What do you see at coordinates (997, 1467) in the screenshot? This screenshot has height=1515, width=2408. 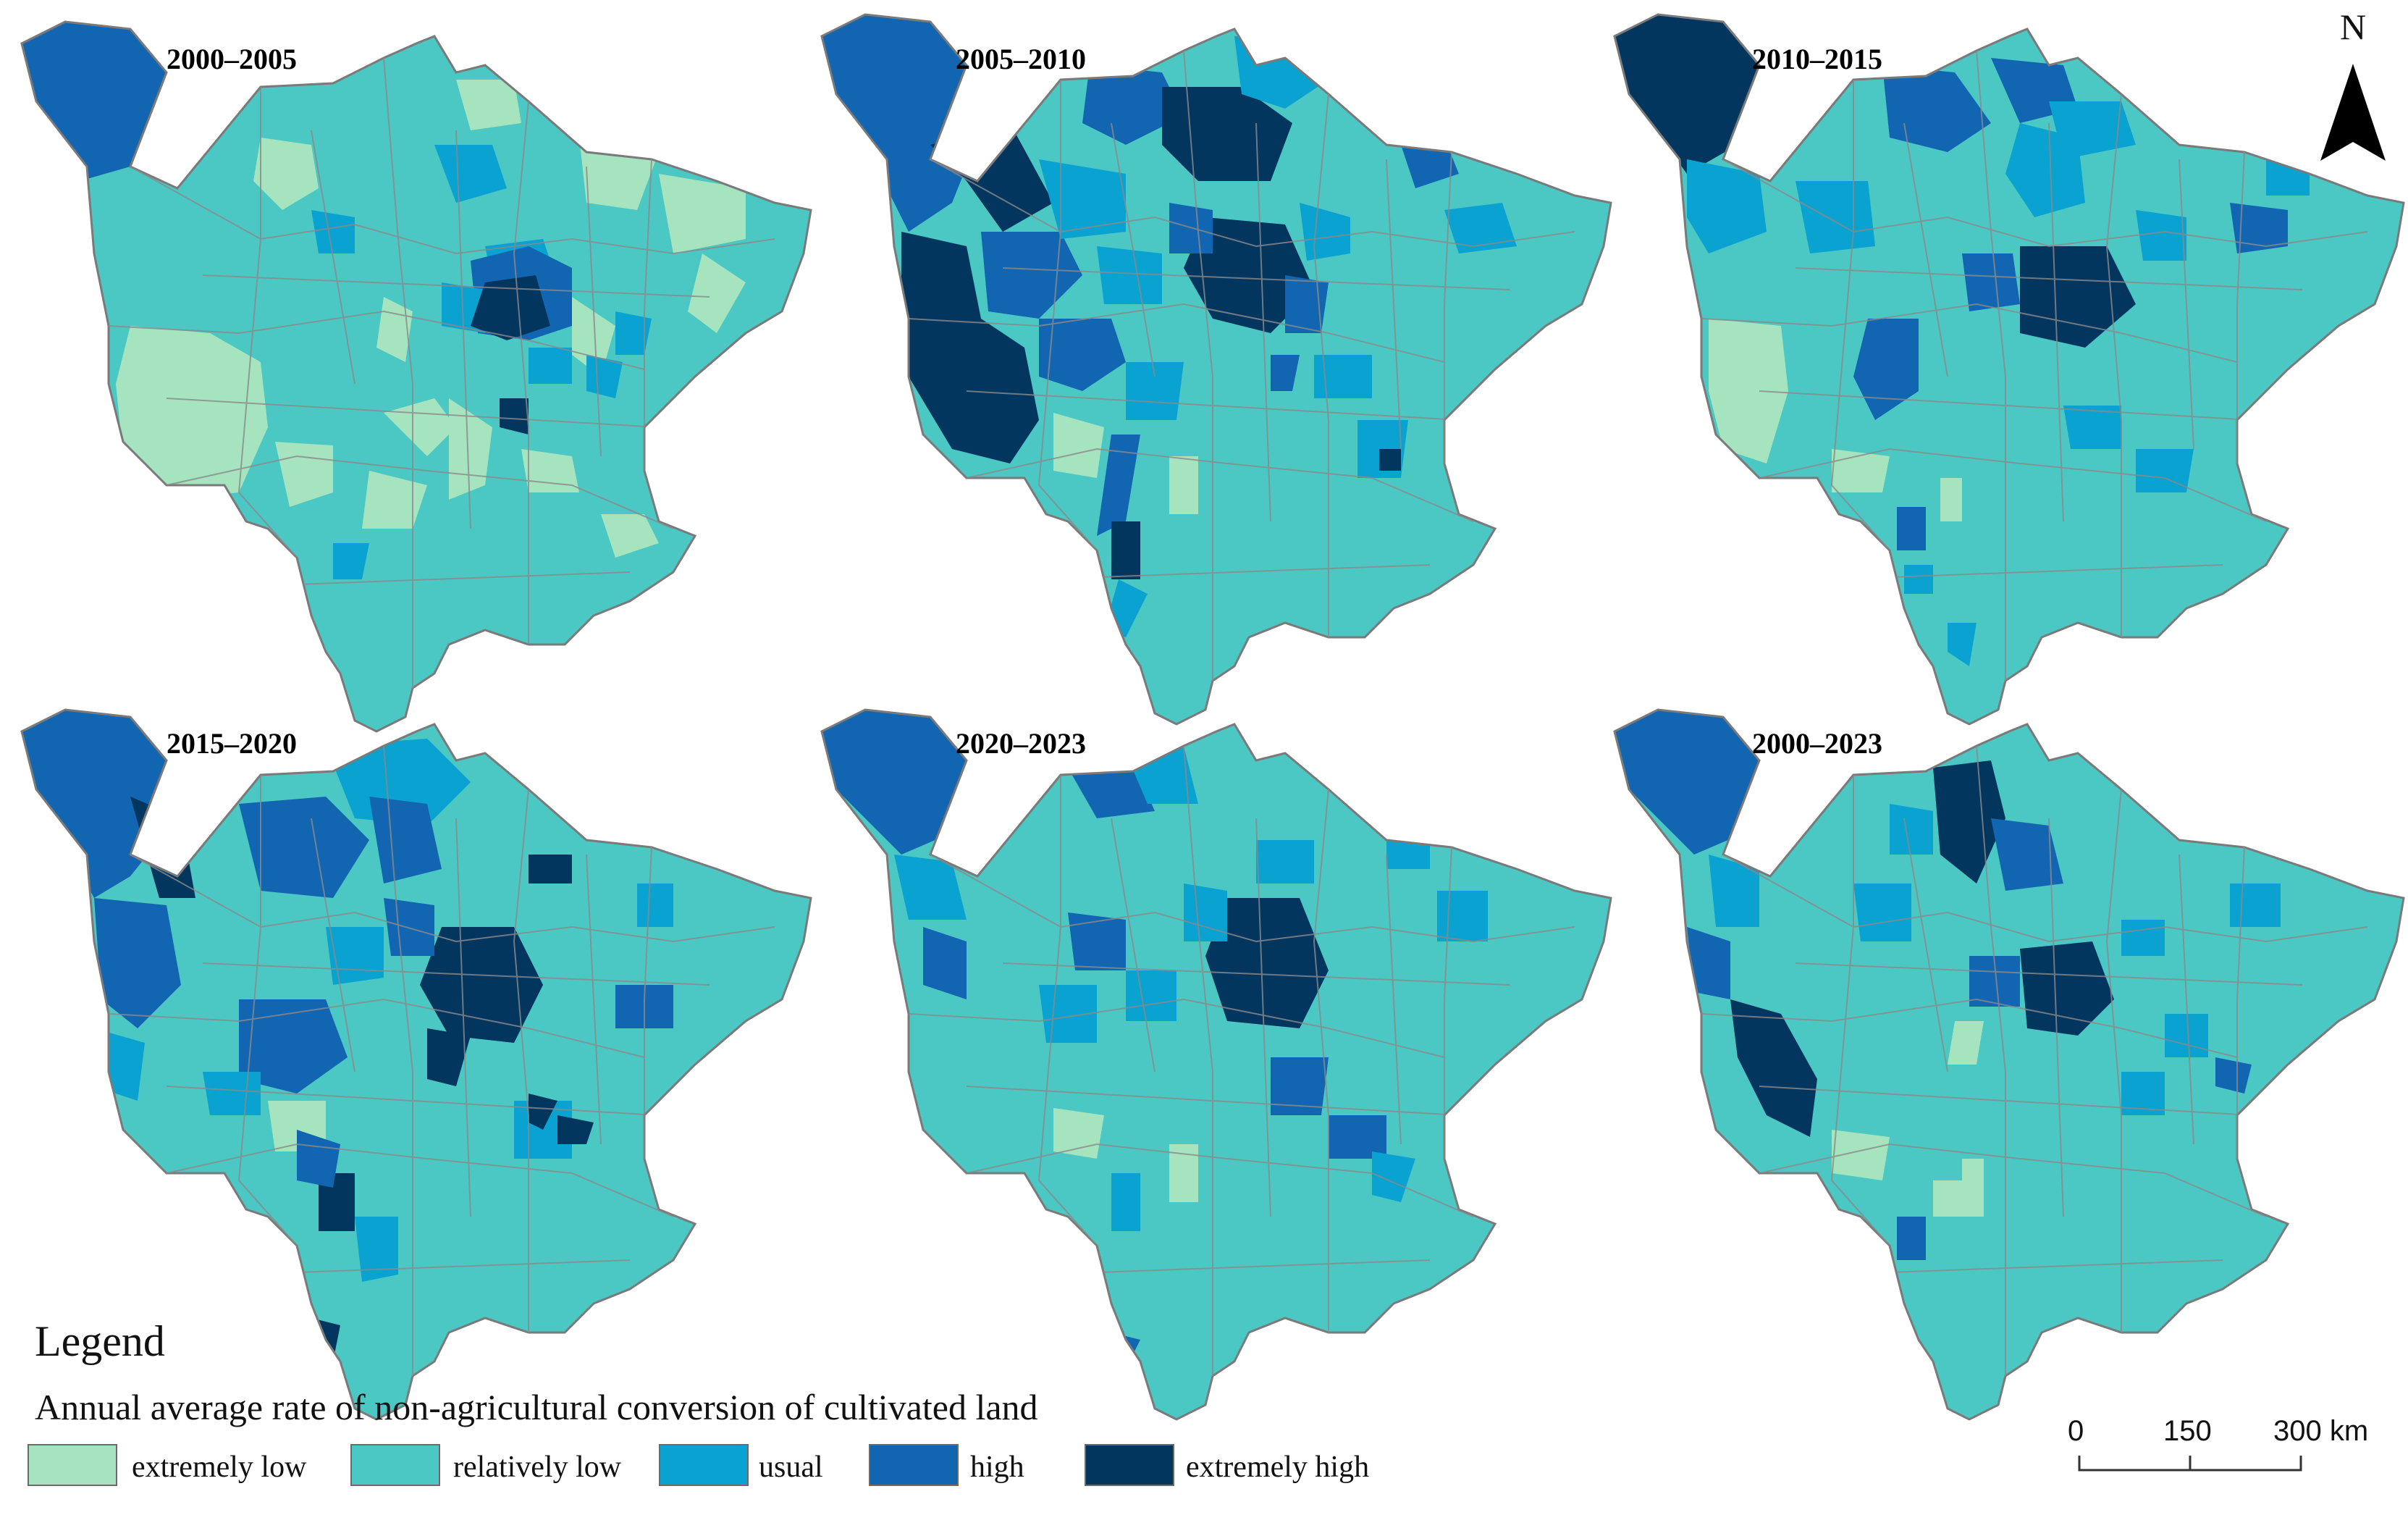 I see `legend-label-high: high` at bounding box center [997, 1467].